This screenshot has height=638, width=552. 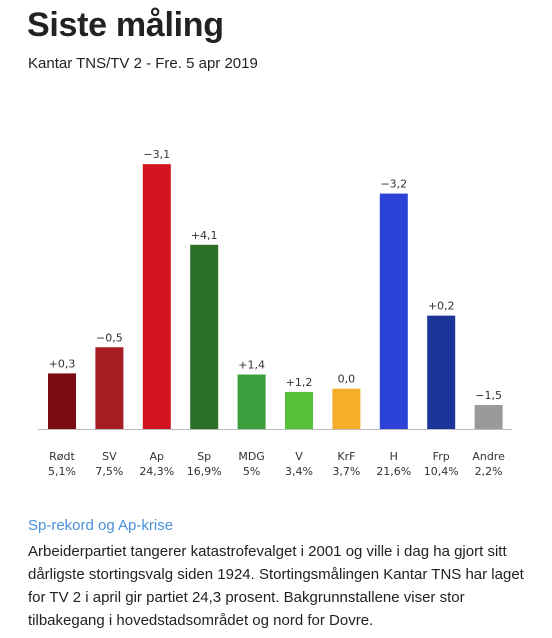 What do you see at coordinates (204, 336) in the screenshot?
I see `bar-sp` at bounding box center [204, 336].